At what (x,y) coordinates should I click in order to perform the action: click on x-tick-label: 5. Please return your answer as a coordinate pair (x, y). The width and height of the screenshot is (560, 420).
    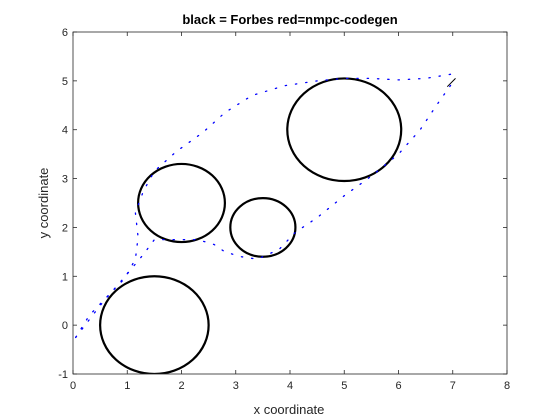
    Looking at the image, I should click on (344, 386).